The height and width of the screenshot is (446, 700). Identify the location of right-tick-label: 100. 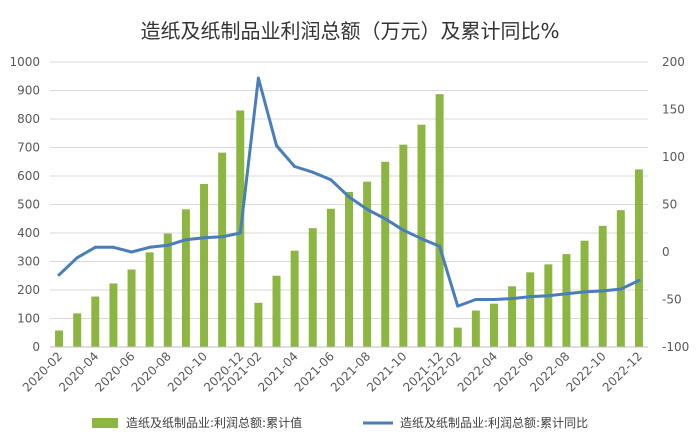
(673, 157).